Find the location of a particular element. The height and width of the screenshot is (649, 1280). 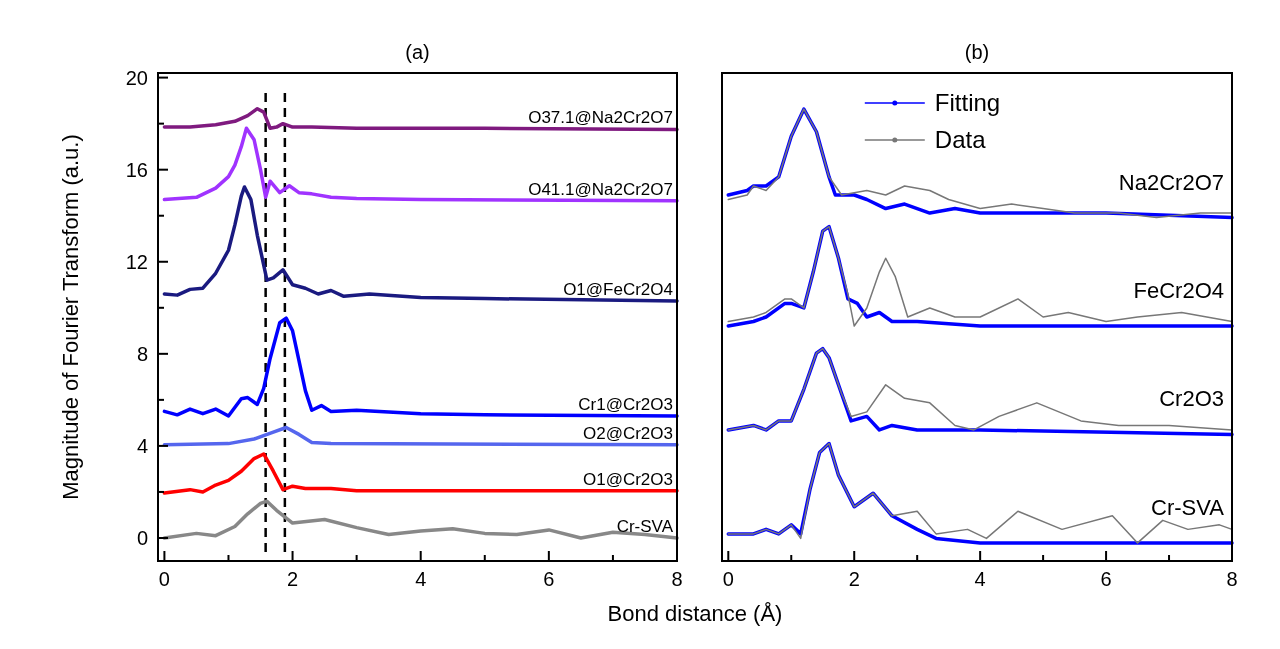

series-label: O41.1@Na2Cr2O7 is located at coordinates (600, 189).